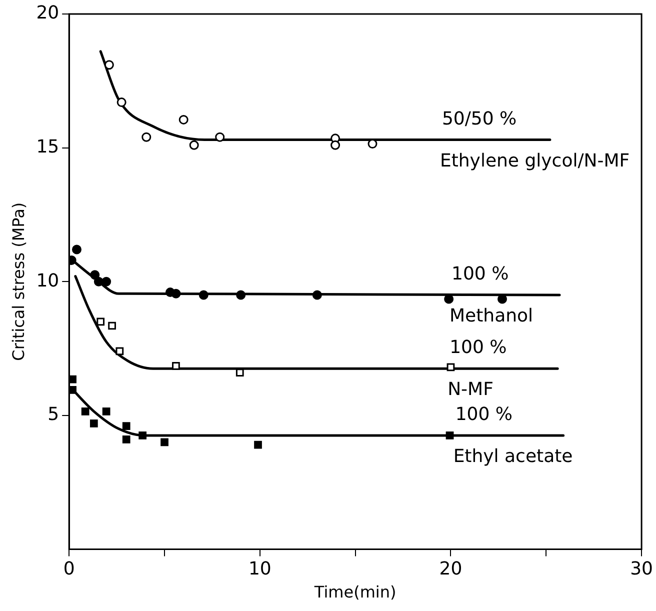 The height and width of the screenshot is (611, 656). I want to click on y-tick-label: 5, so click(54, 415).